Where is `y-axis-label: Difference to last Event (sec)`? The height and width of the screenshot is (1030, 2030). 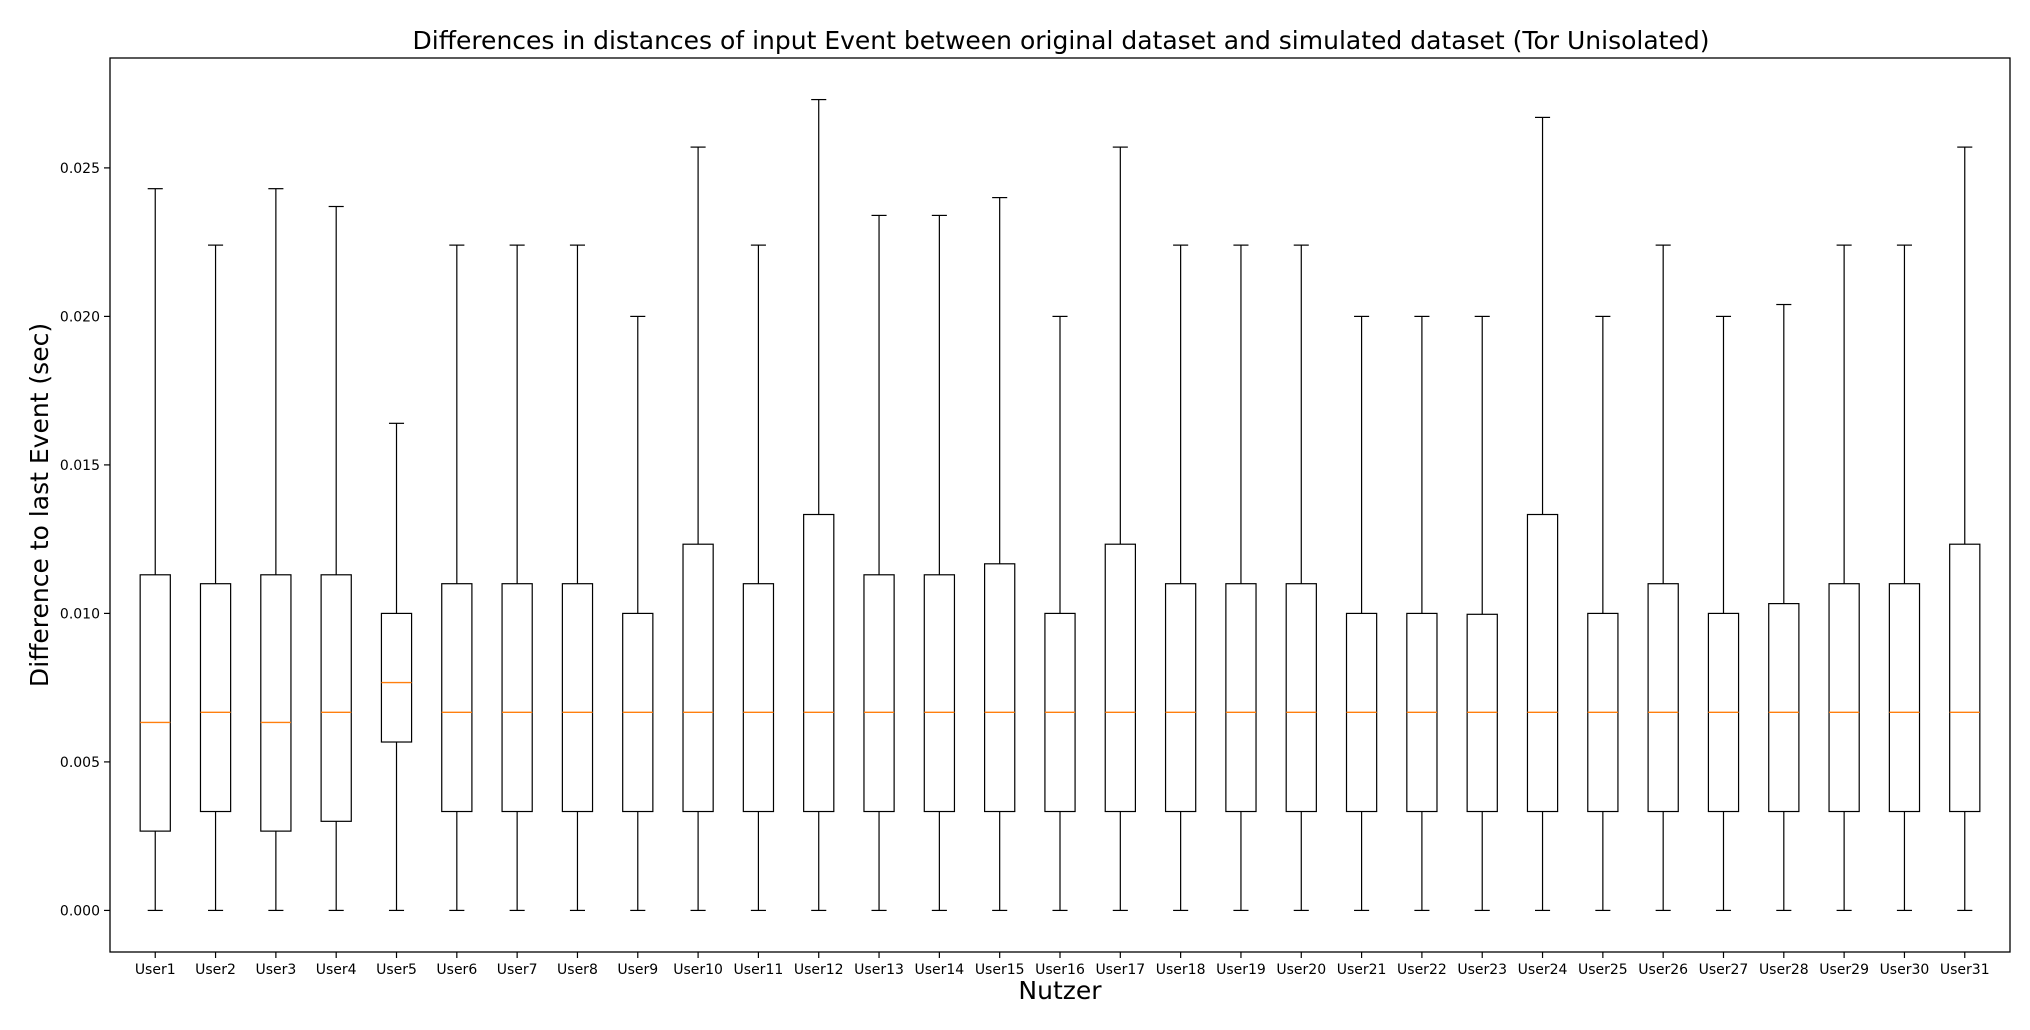
y-axis-label: Difference to last Event (sec) is located at coordinates (39, 505).